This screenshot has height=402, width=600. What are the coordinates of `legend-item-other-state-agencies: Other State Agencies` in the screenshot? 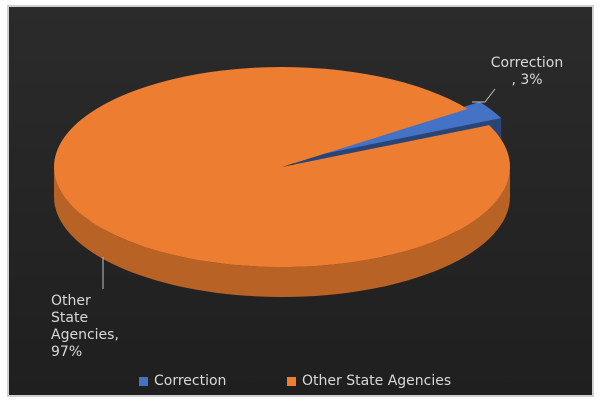 It's located at (369, 381).